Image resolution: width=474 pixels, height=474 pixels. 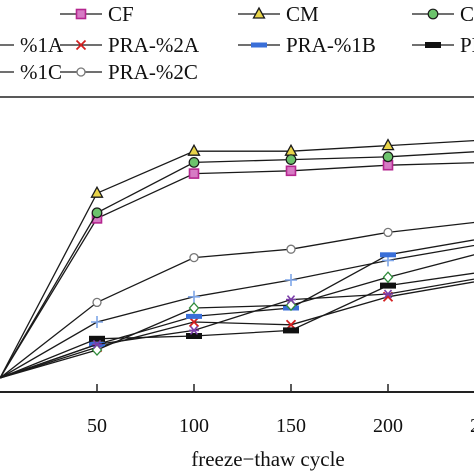 What do you see at coordinates (97, 426) in the screenshot?
I see `x-tick-label-50: 50` at bounding box center [97, 426].